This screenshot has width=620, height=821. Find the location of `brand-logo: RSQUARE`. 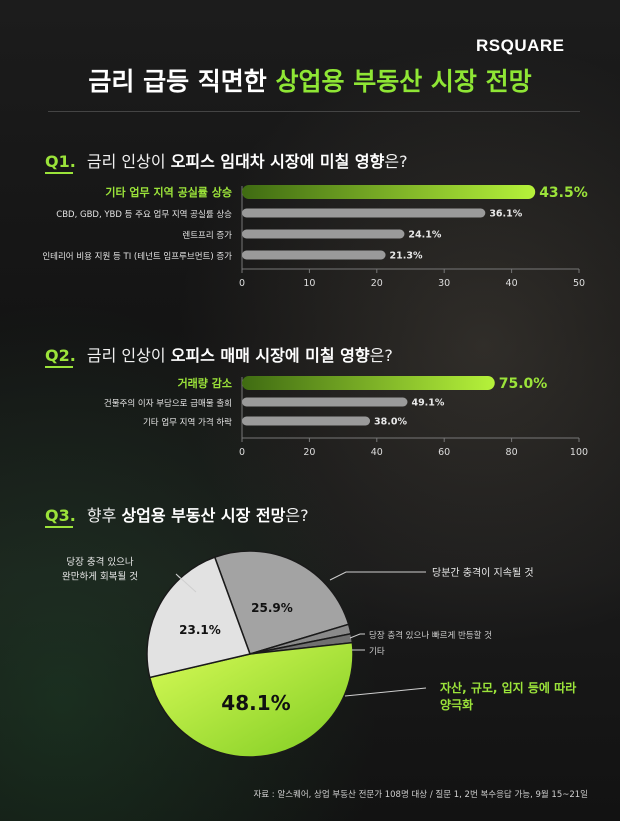

brand-logo: RSQUARE is located at coordinates (520, 45).